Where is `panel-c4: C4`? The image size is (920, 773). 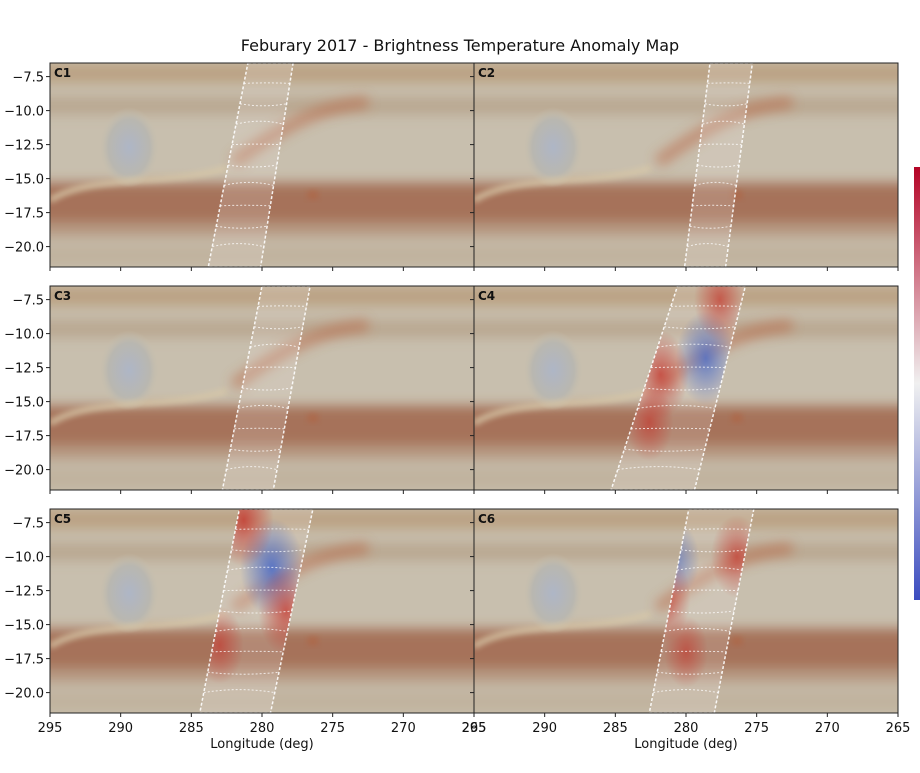
panel-c4: C4 is located at coordinates (684, 389).